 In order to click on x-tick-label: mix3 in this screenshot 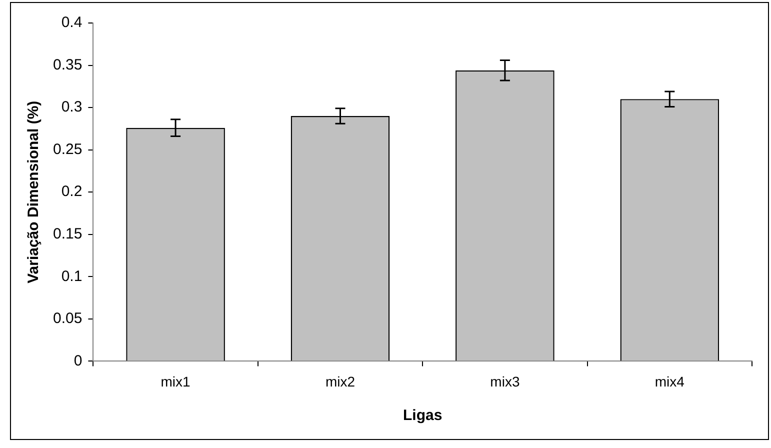, I will do `click(505, 381)`.